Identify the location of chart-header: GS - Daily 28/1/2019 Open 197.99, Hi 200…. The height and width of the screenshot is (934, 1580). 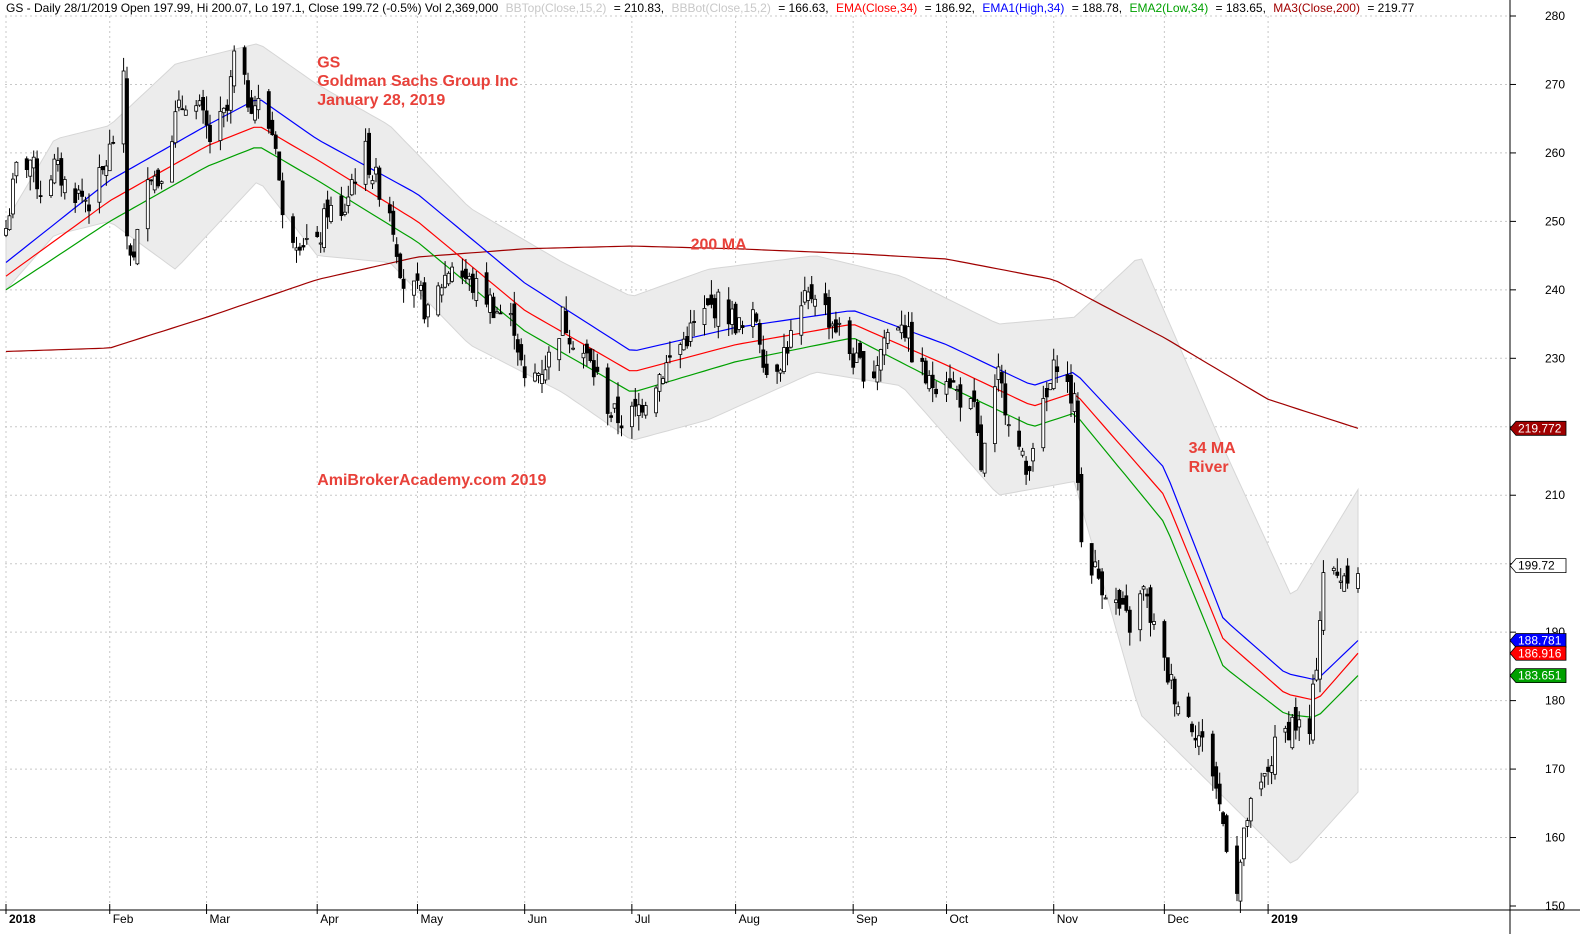
(710, 8).